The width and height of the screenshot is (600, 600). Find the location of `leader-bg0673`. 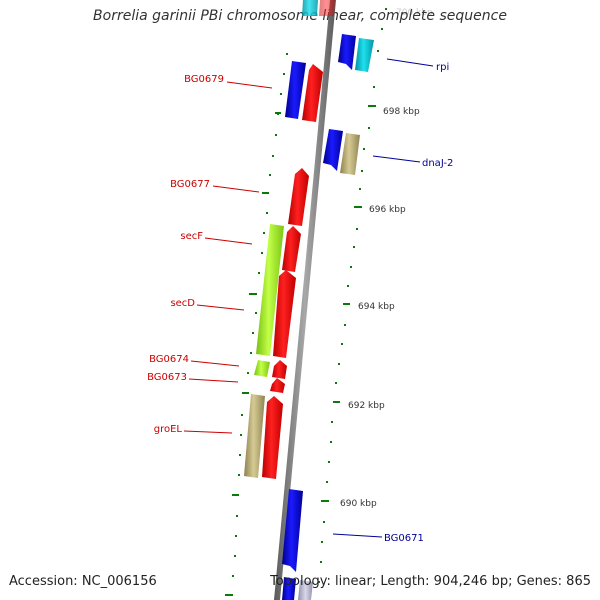

leader-bg0673 is located at coordinates (213, 380).